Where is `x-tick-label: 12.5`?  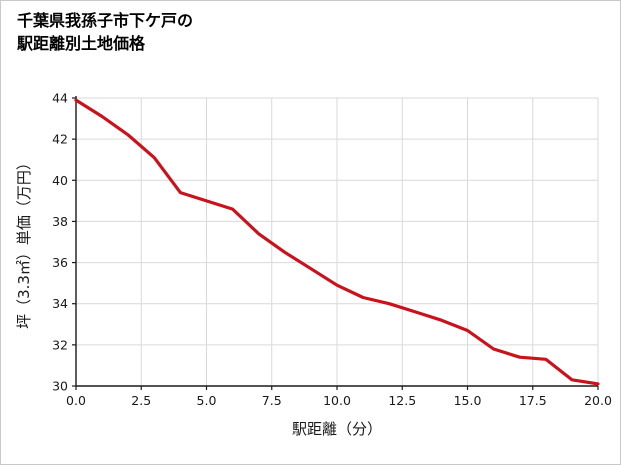
x-tick-label: 12.5 is located at coordinates (402, 400).